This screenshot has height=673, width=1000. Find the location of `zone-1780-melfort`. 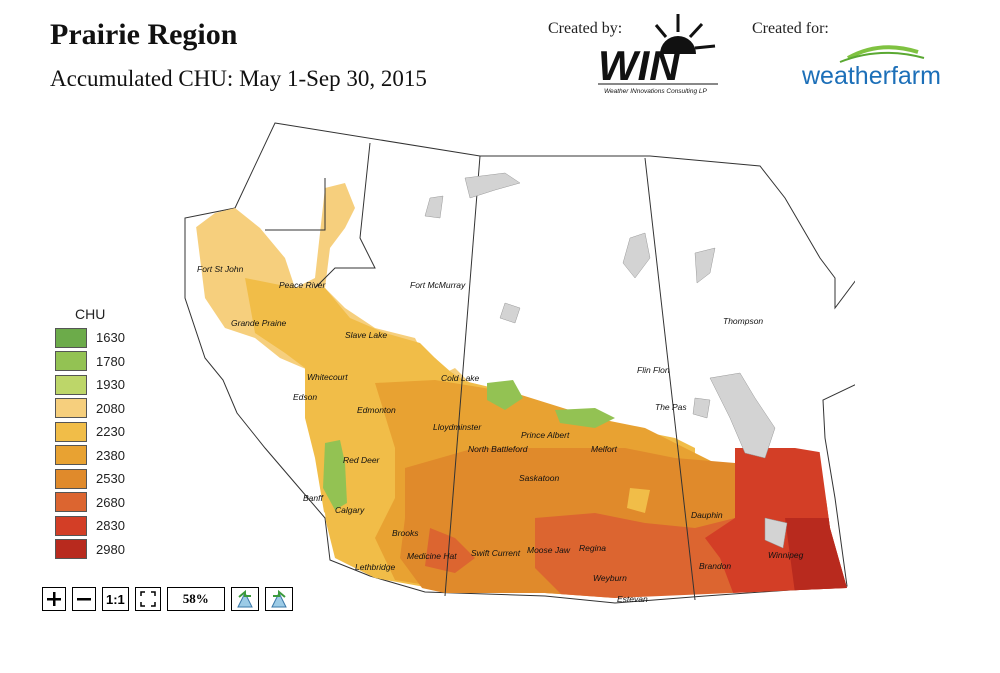

zone-1780-melfort is located at coordinates (585, 418).